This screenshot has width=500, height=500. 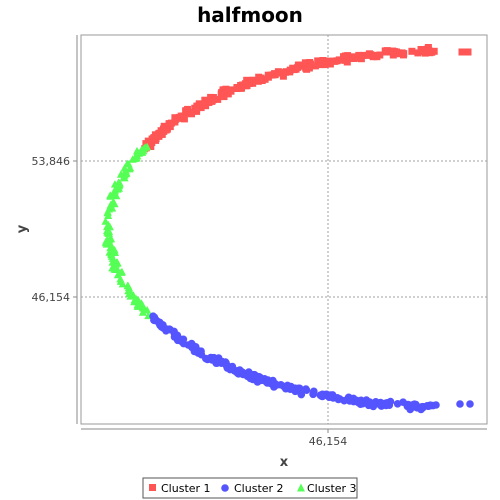 I want to click on legend-box, so click(x=250, y=488).